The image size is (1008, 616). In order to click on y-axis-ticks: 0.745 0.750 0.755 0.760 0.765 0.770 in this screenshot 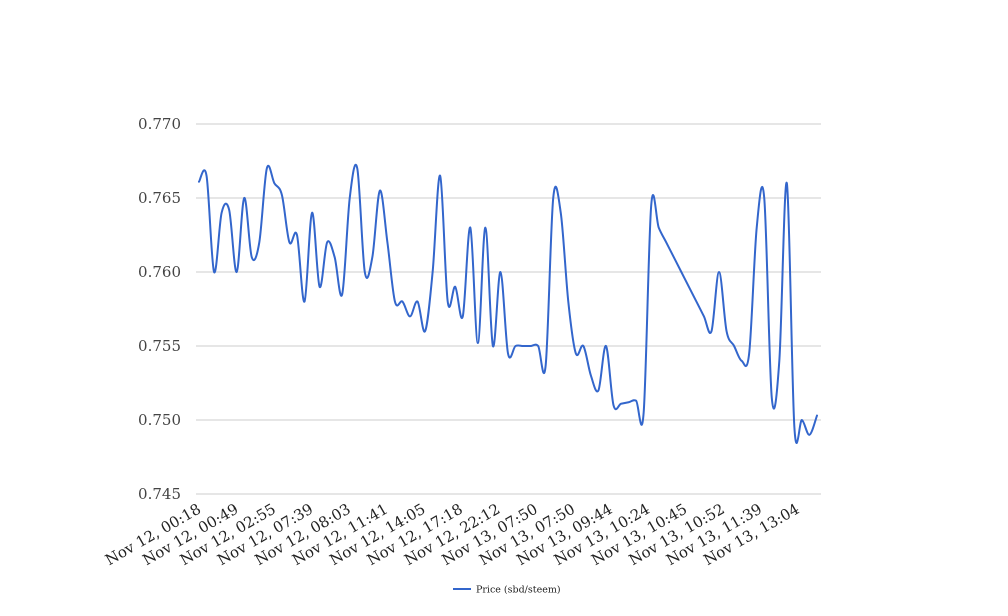, I will do `click(159, 309)`.